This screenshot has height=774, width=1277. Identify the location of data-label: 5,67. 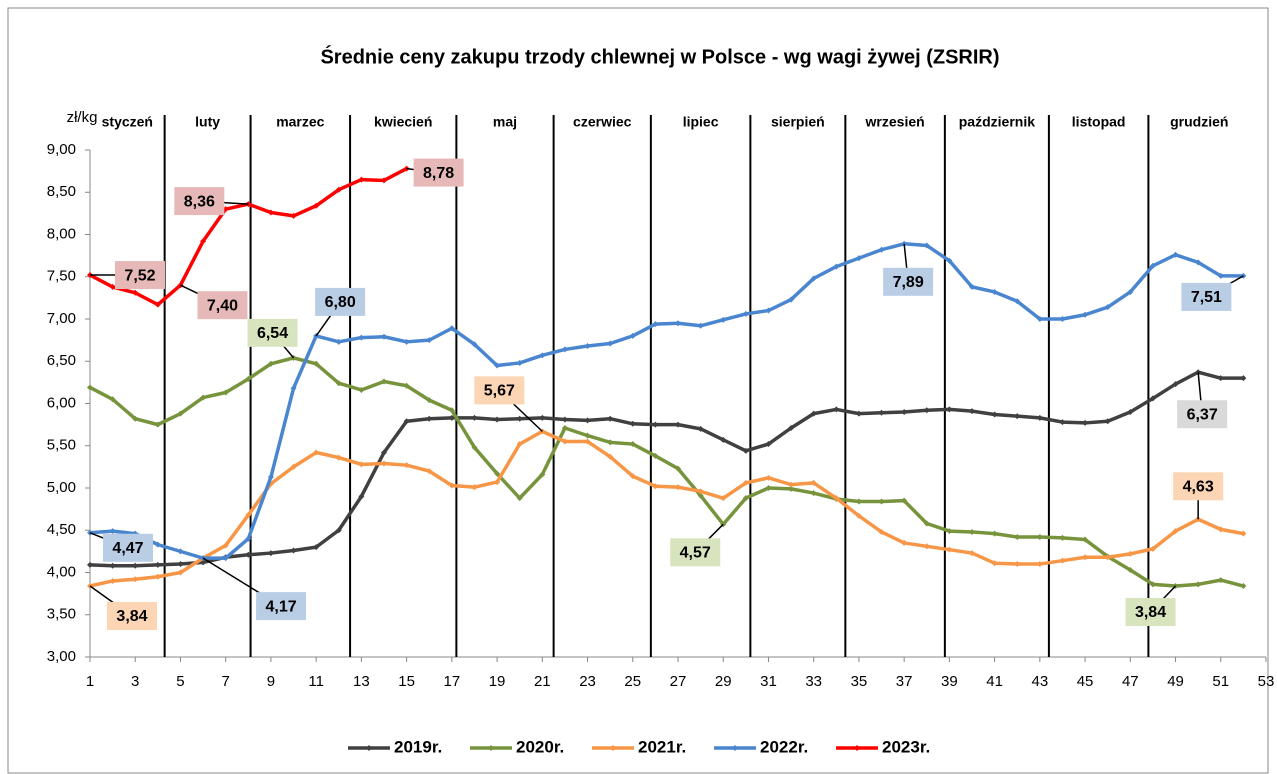
(499, 391).